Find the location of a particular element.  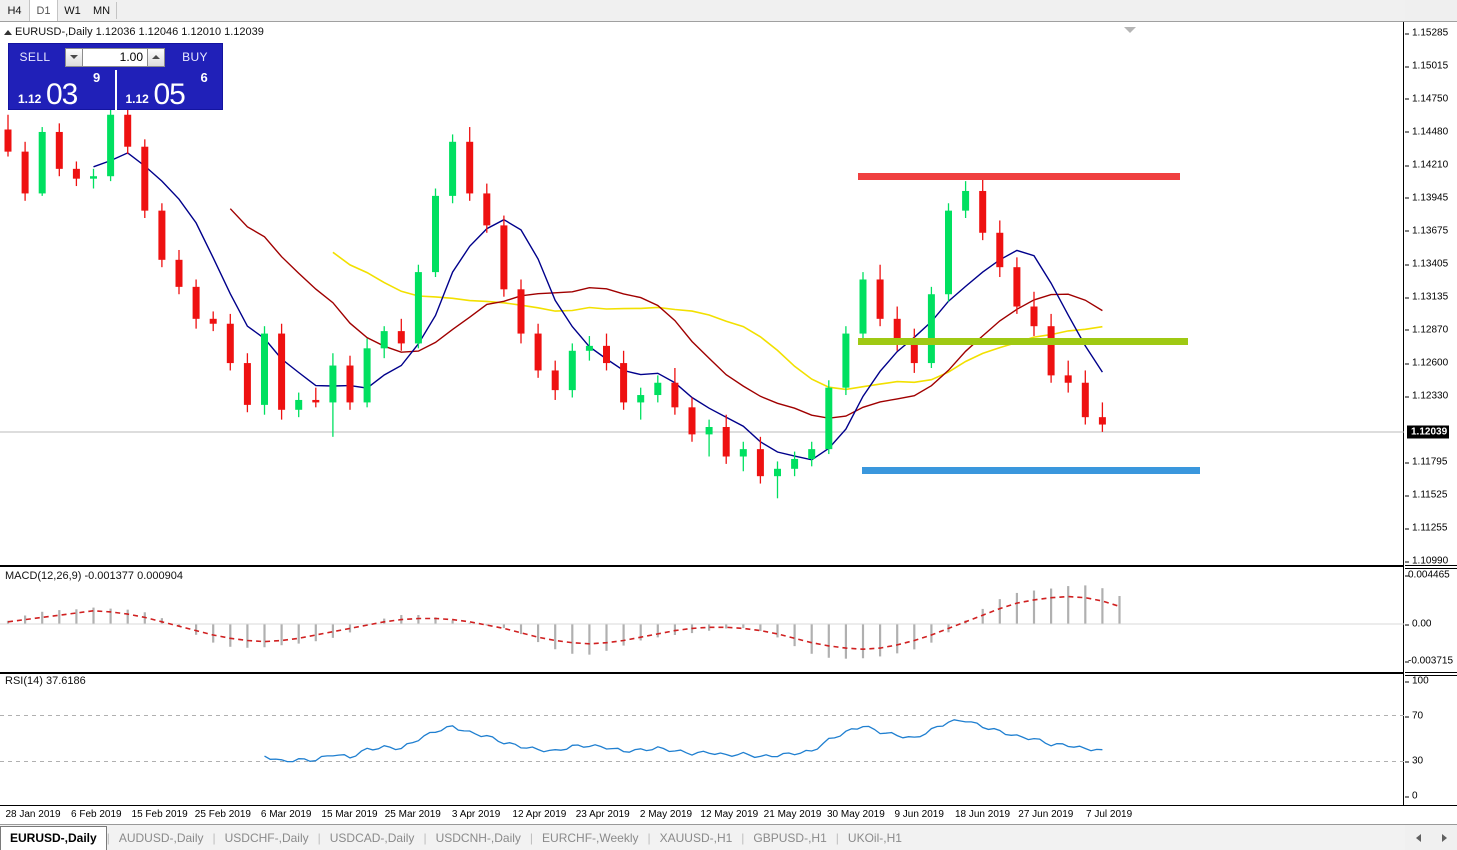

chart-collapse-icon is located at coordinates (1130, 30).